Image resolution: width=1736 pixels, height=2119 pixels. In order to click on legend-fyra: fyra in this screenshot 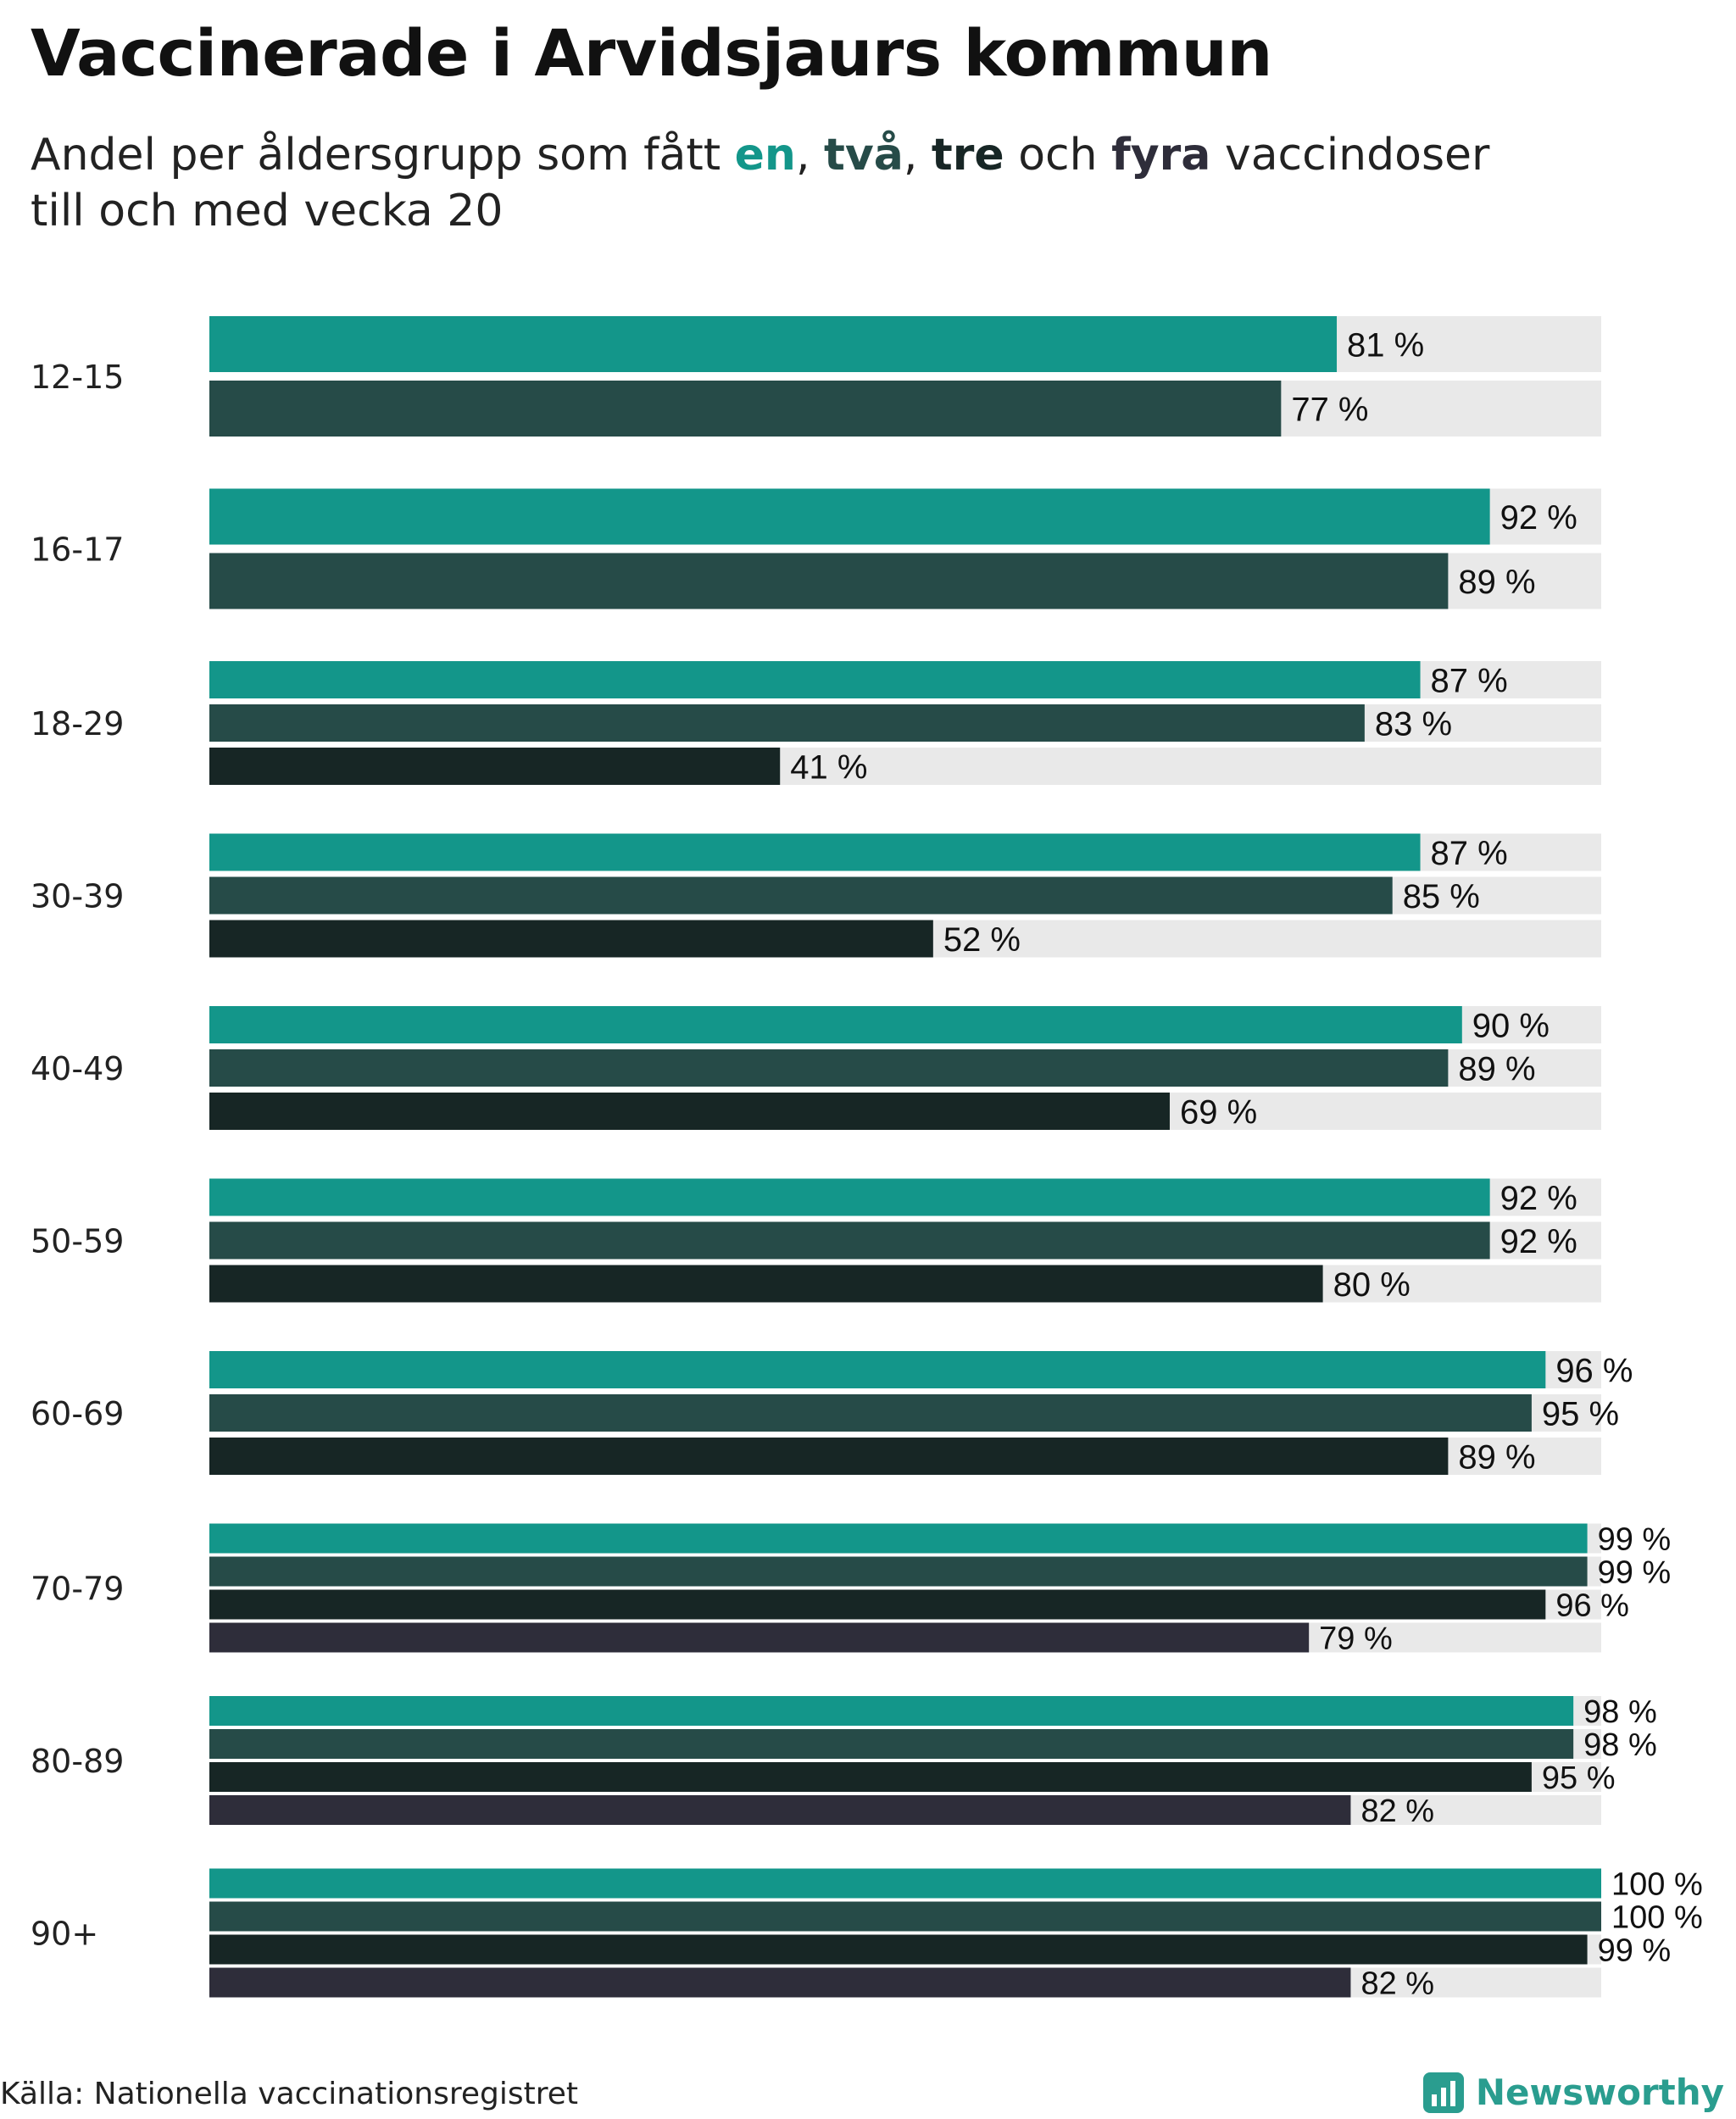, I will do `click(1161, 156)`.